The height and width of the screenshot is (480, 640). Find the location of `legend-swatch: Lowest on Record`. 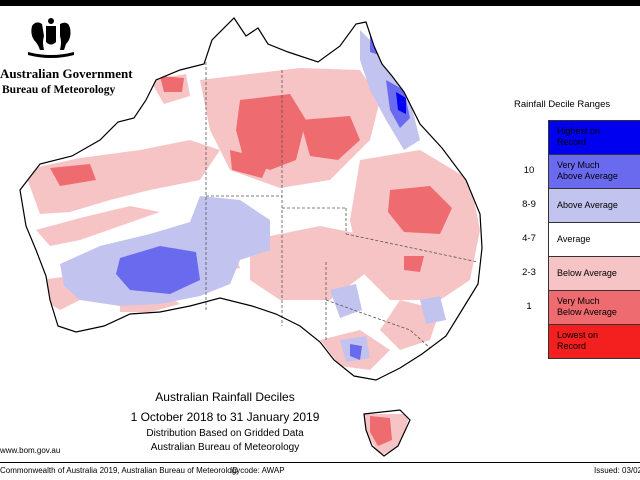

legend-swatch: Lowest on Record is located at coordinates (594, 341).